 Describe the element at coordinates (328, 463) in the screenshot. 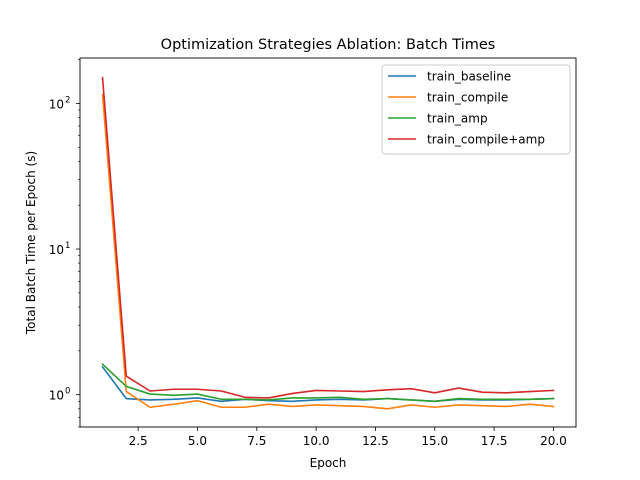

I see `x-axis-label: Epoch` at that location.